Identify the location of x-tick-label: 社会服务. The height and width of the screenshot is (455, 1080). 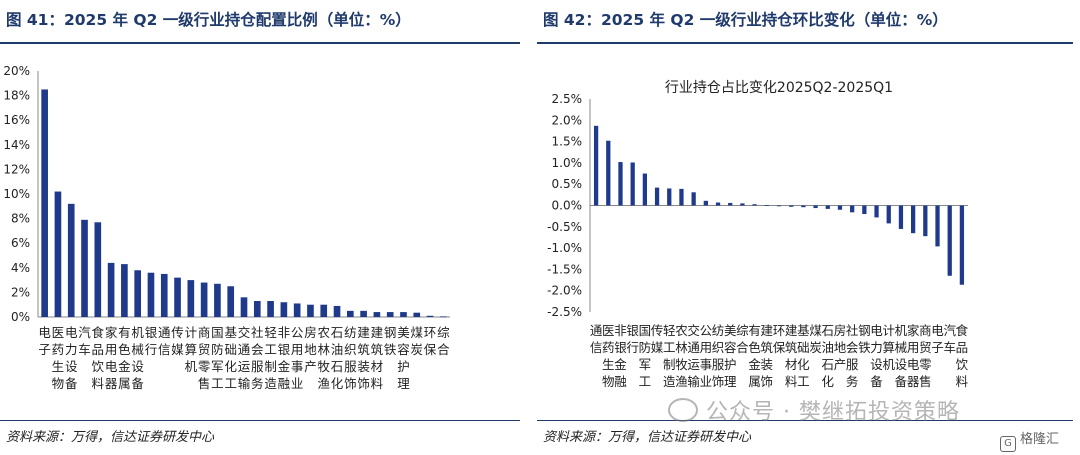
(852, 356).